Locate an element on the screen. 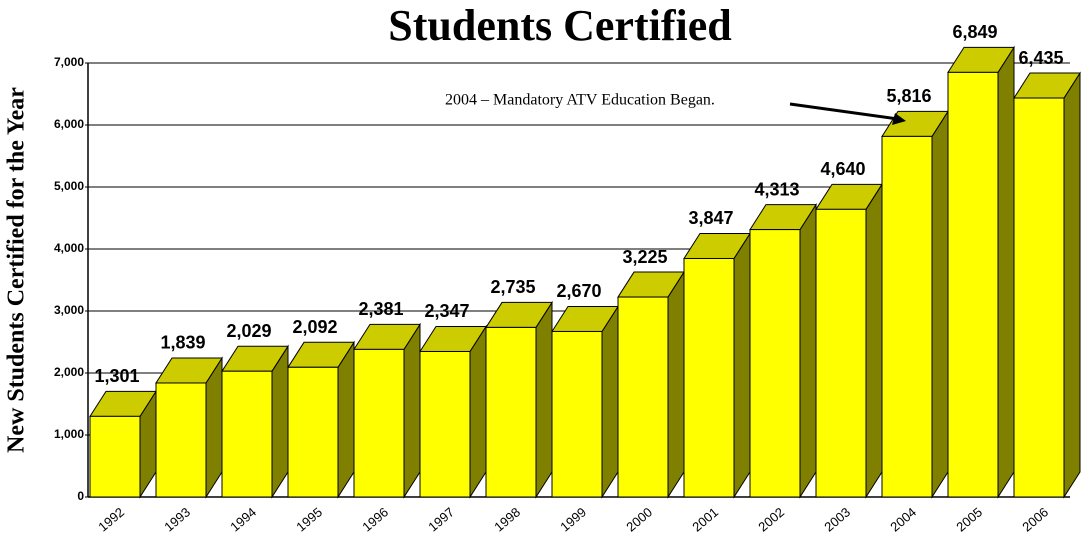 The height and width of the screenshot is (555, 1092). x-tick-label: 1995 is located at coordinates (309, 519).